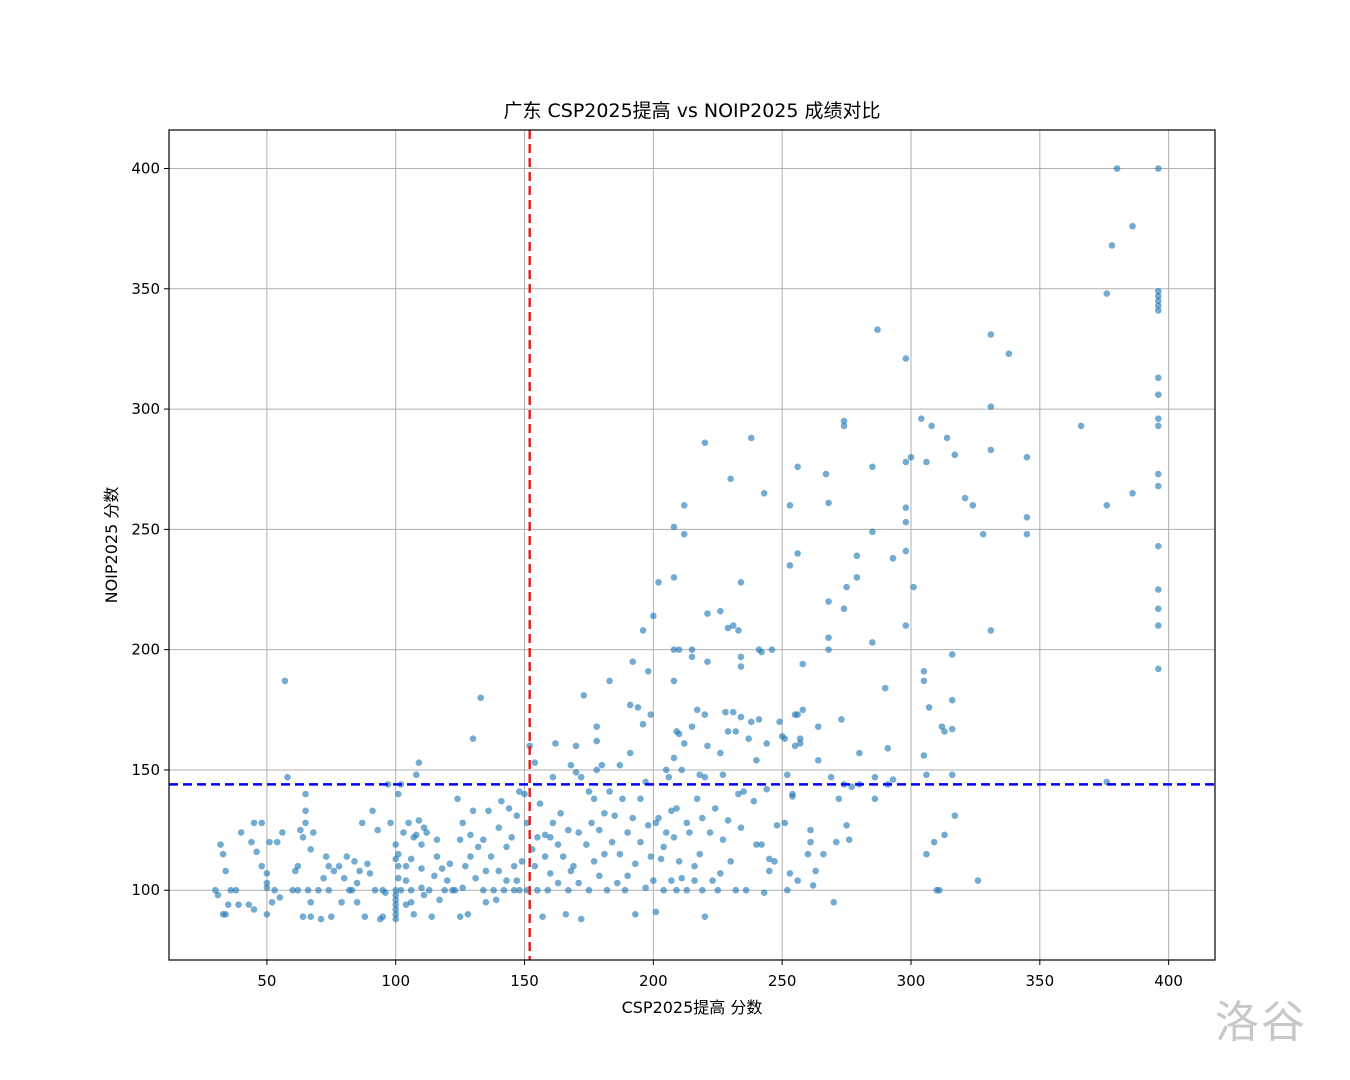 This screenshot has height=1080, width=1350. I want to click on y-axis-ticks: 100 150 200 250 300 350 400, so click(150, 529).